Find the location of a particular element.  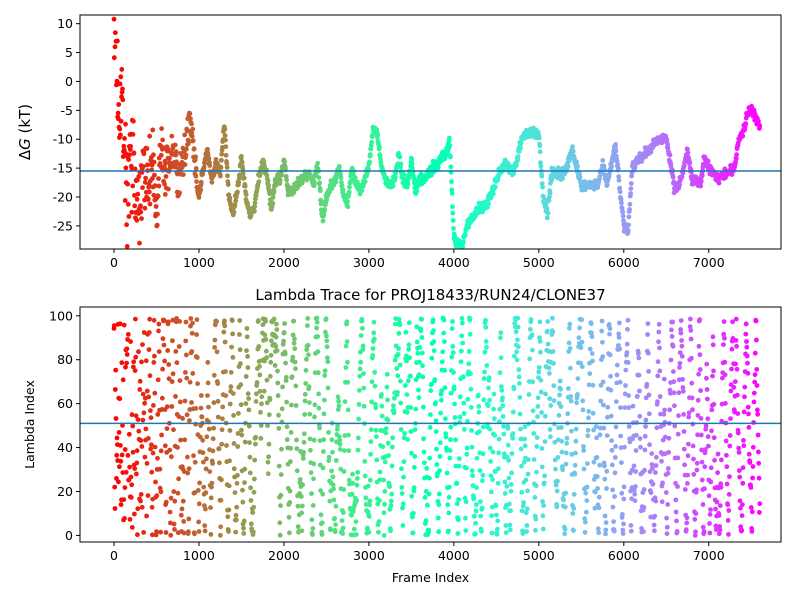

x-tick-label: 3000 is located at coordinates (369, 555).